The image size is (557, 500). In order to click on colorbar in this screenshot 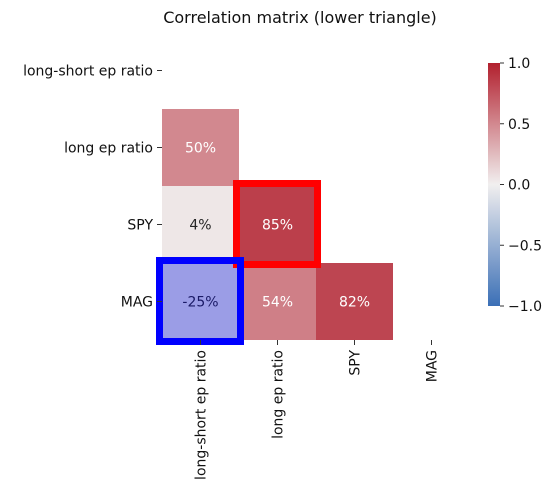, I will do `click(494, 184)`.